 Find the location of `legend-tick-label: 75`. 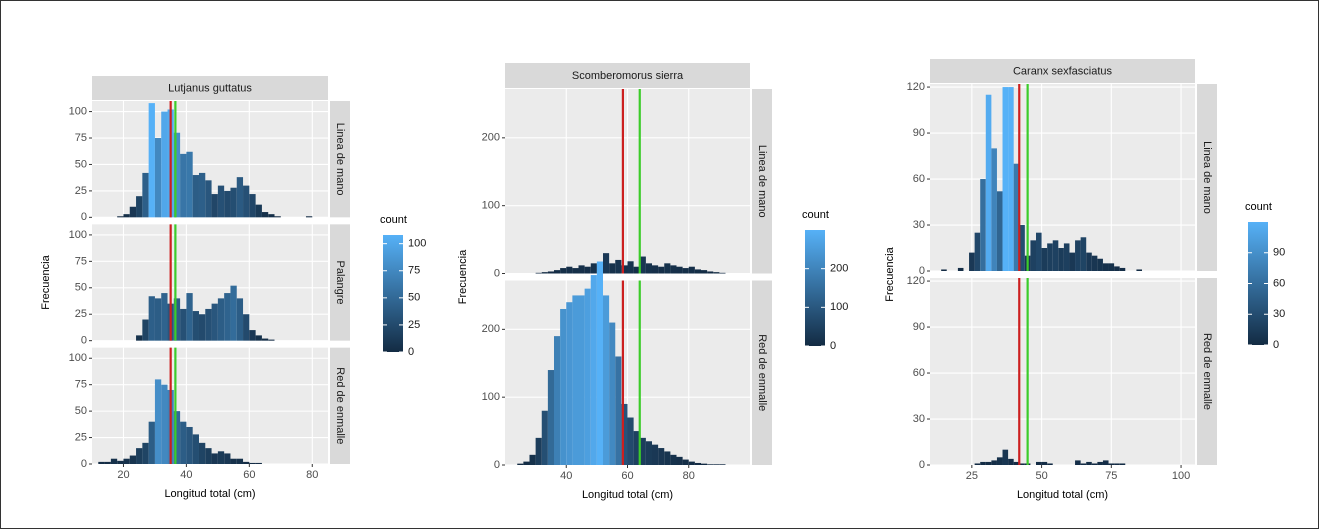

legend-tick-label: 75 is located at coordinates (414, 271).